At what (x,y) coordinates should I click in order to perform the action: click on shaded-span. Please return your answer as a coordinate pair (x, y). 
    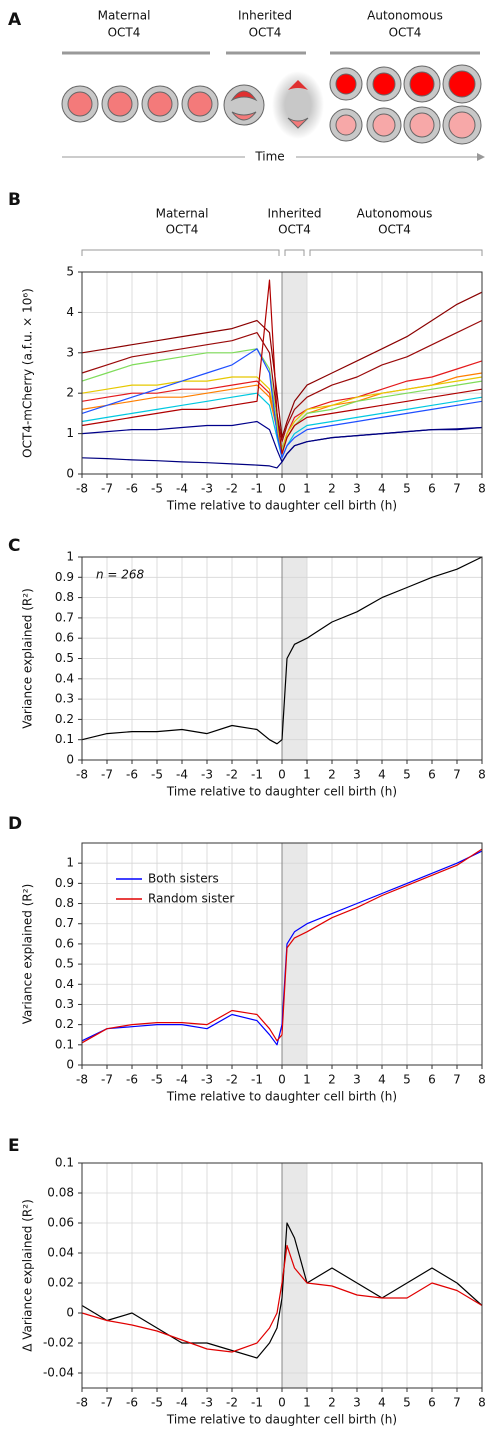
    Looking at the image, I should click on (294, 1275).